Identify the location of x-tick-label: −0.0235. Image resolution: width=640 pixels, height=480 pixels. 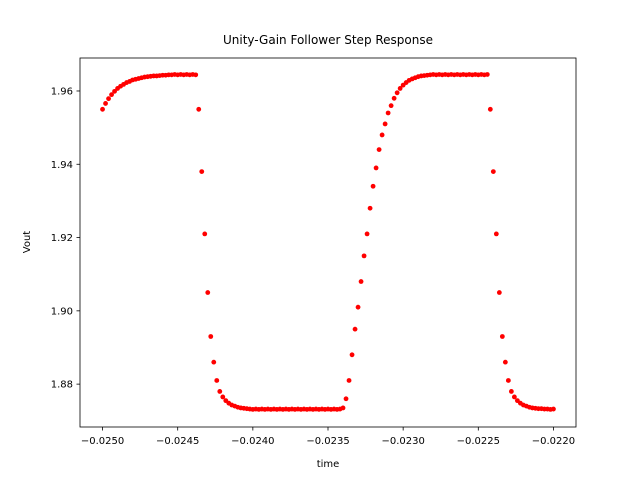
(327, 441).